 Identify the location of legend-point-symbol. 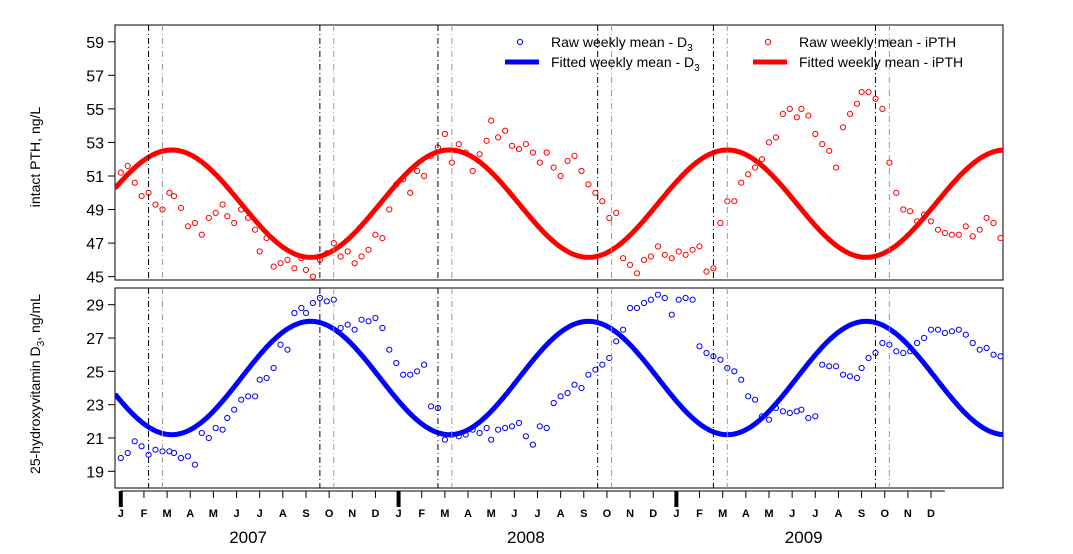
(768, 42).